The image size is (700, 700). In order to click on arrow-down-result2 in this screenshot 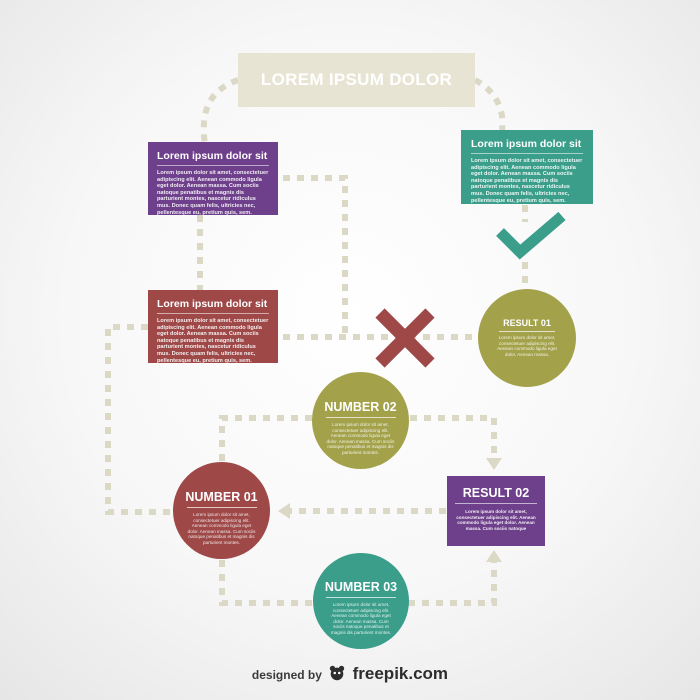, I will do `click(494, 464)`.